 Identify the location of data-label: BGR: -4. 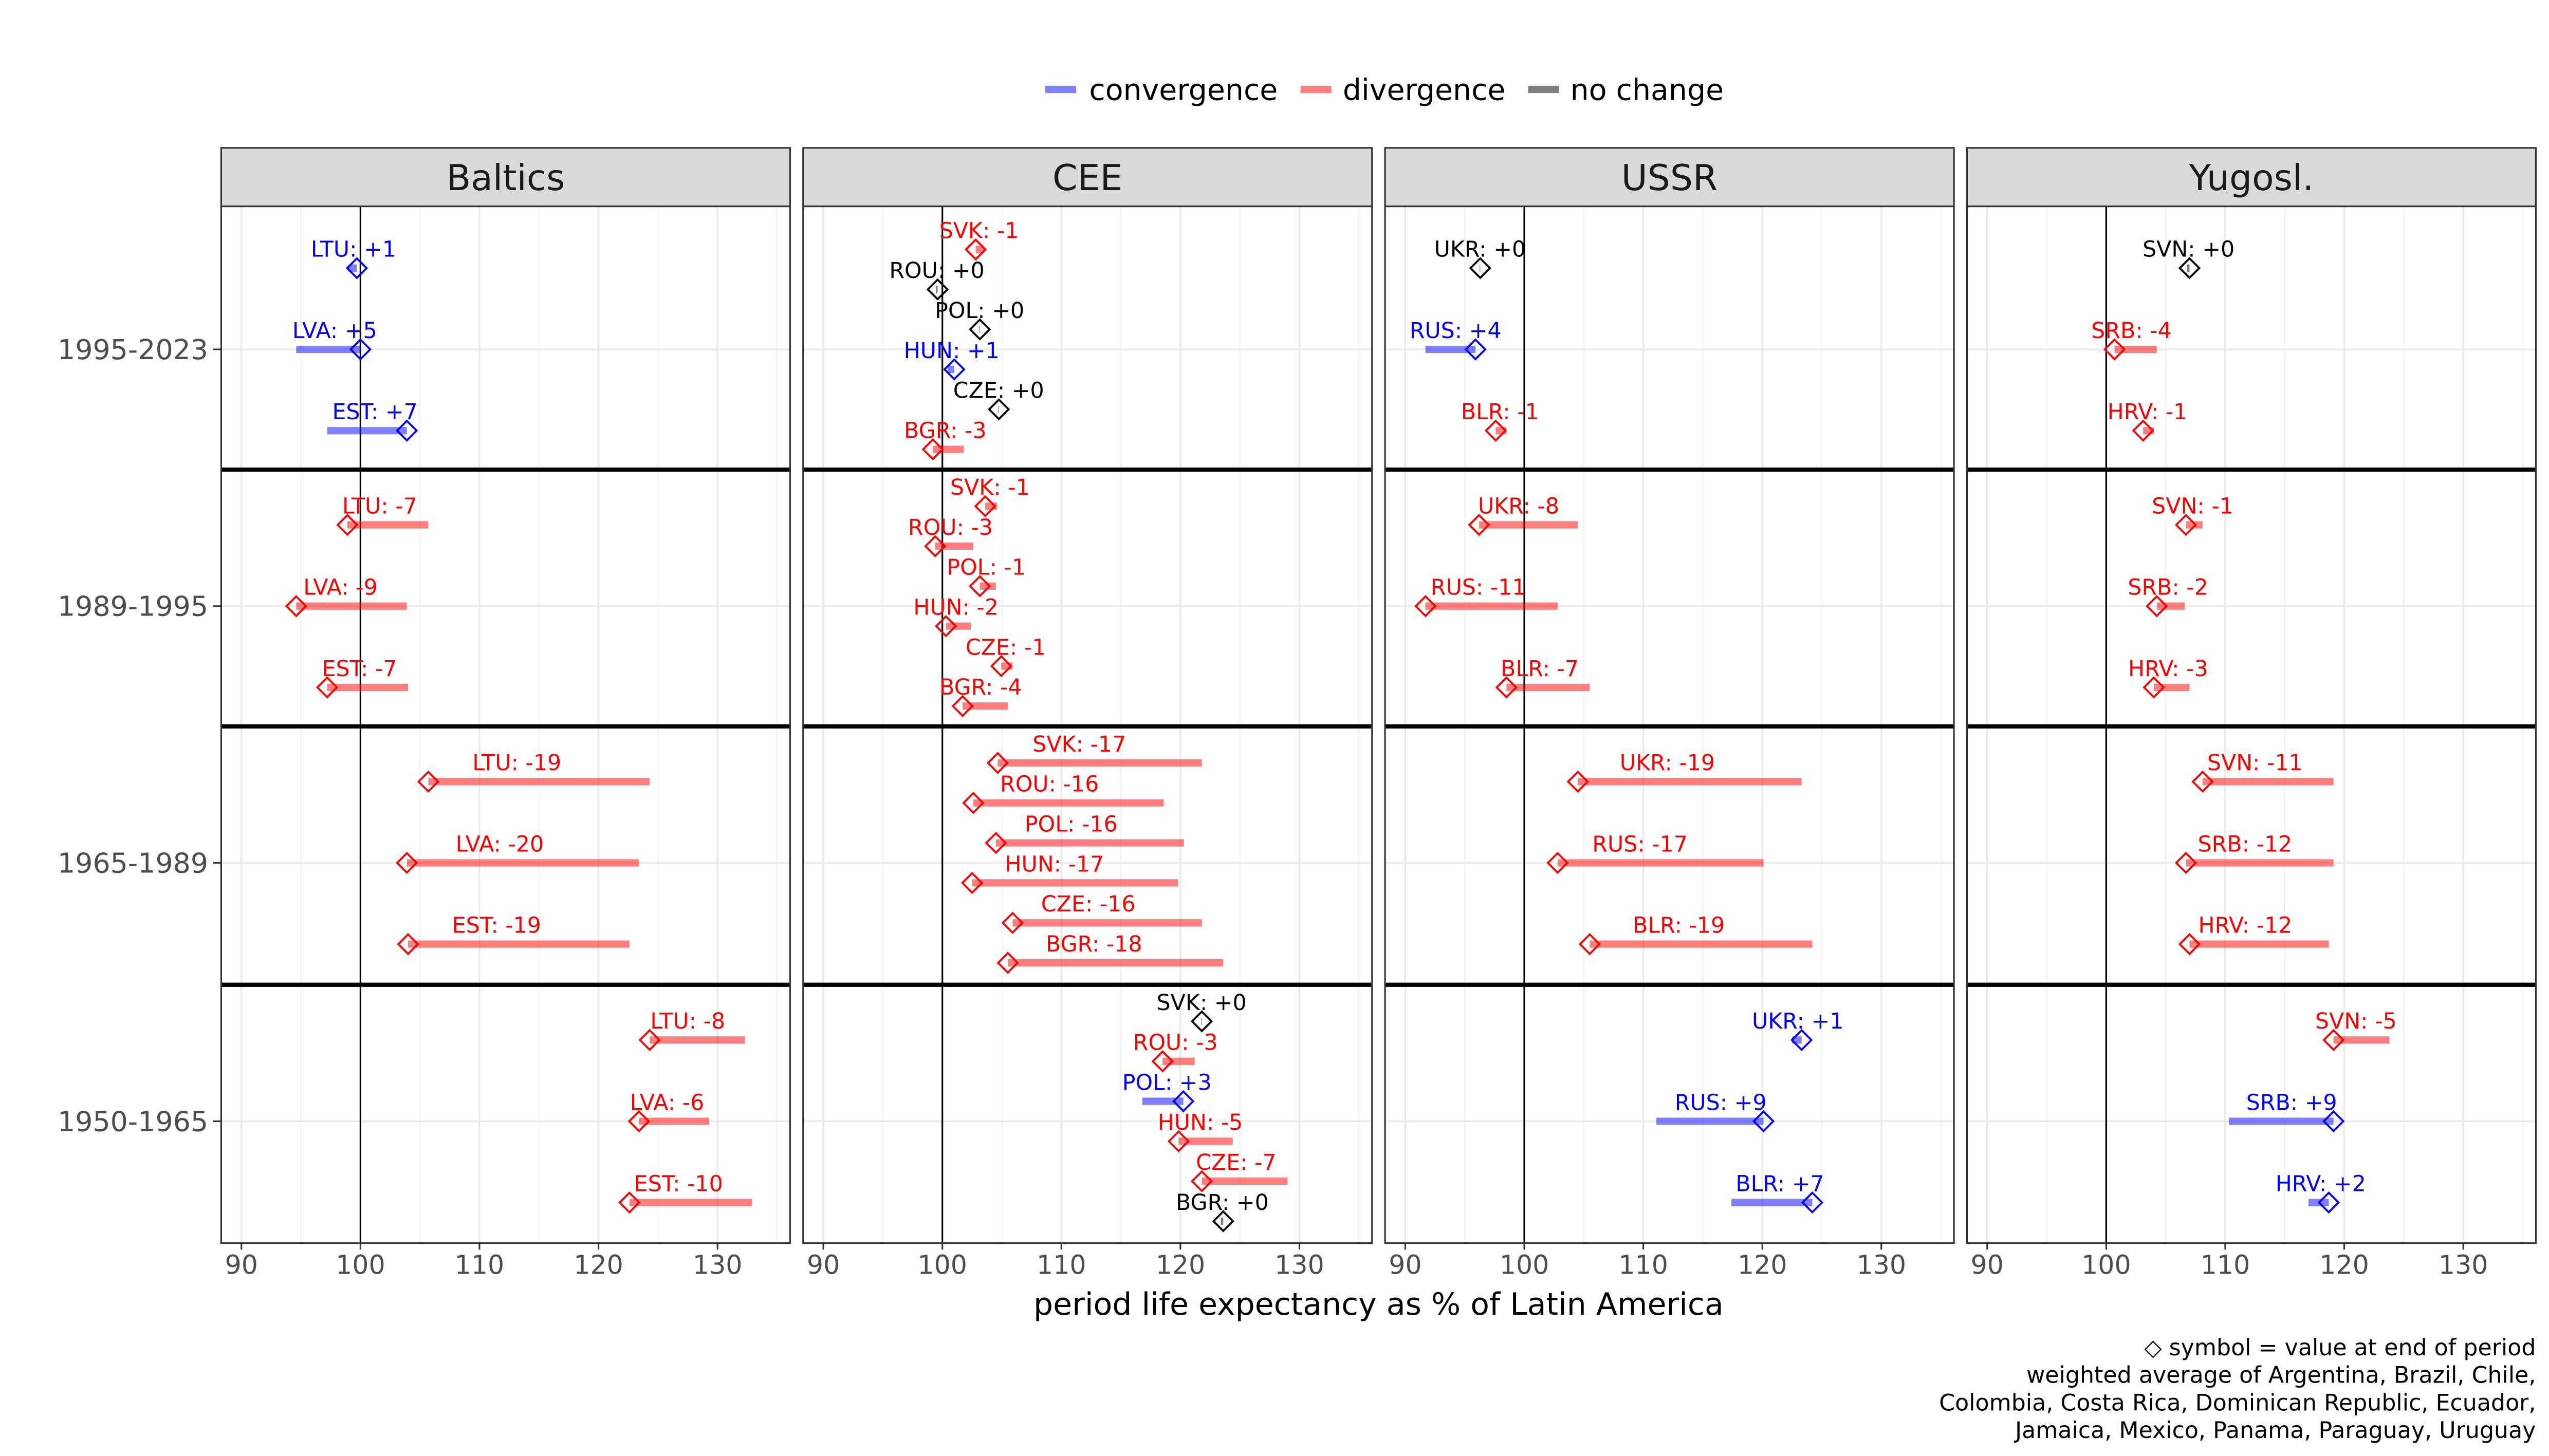
(980, 687).